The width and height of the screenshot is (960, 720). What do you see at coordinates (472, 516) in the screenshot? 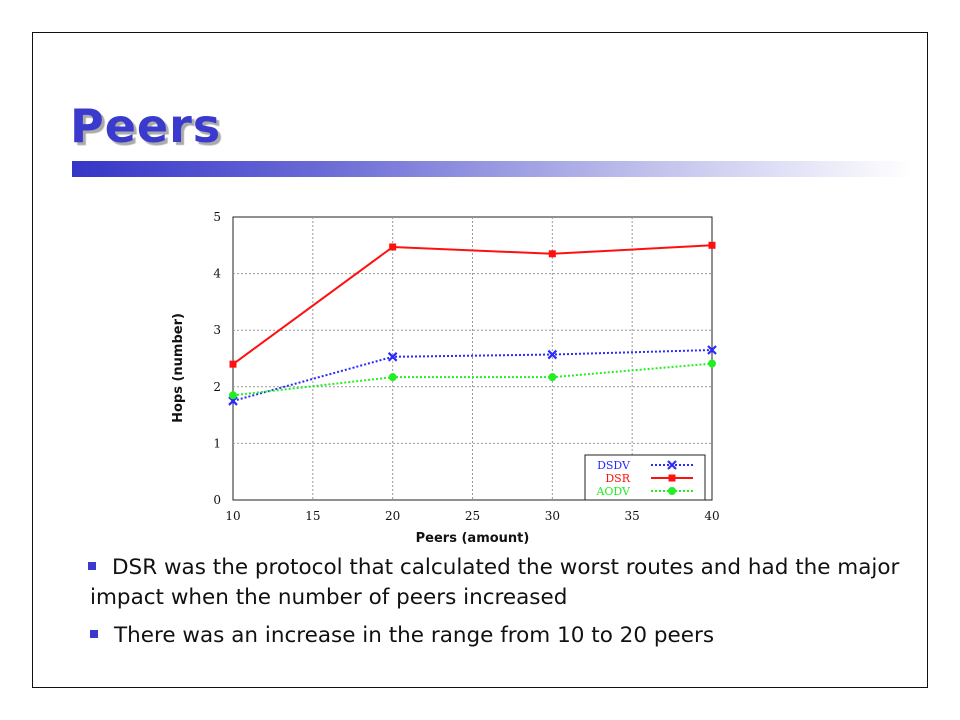
I see `x-tick-label: 25` at bounding box center [472, 516].